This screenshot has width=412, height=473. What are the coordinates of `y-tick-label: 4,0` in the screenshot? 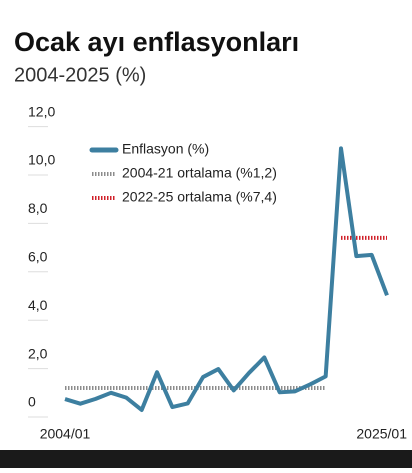 It's located at (38, 305).